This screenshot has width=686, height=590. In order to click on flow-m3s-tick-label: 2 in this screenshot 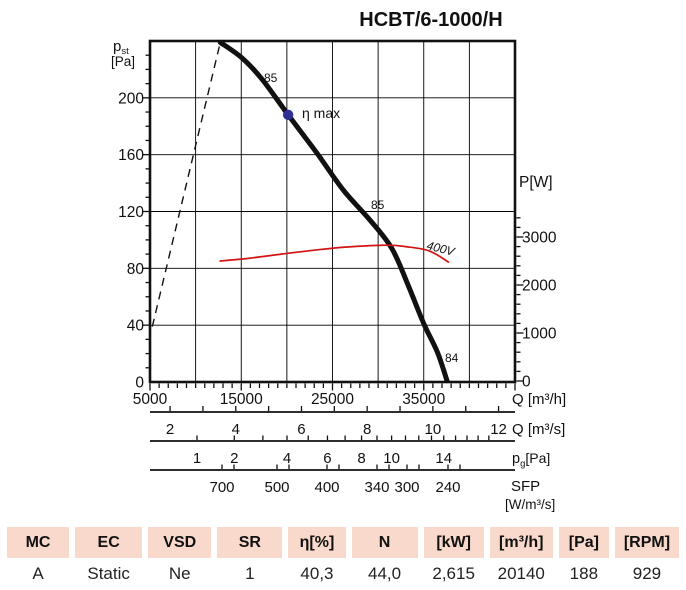, I will do `click(170, 429)`.